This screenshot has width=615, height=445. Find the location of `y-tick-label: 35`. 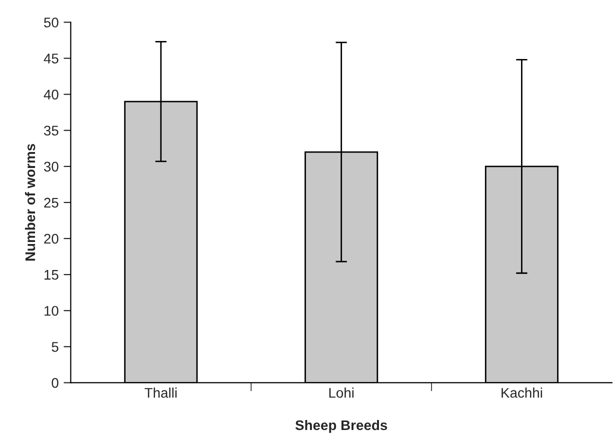

y-tick-label: 35 is located at coordinates (51, 131).